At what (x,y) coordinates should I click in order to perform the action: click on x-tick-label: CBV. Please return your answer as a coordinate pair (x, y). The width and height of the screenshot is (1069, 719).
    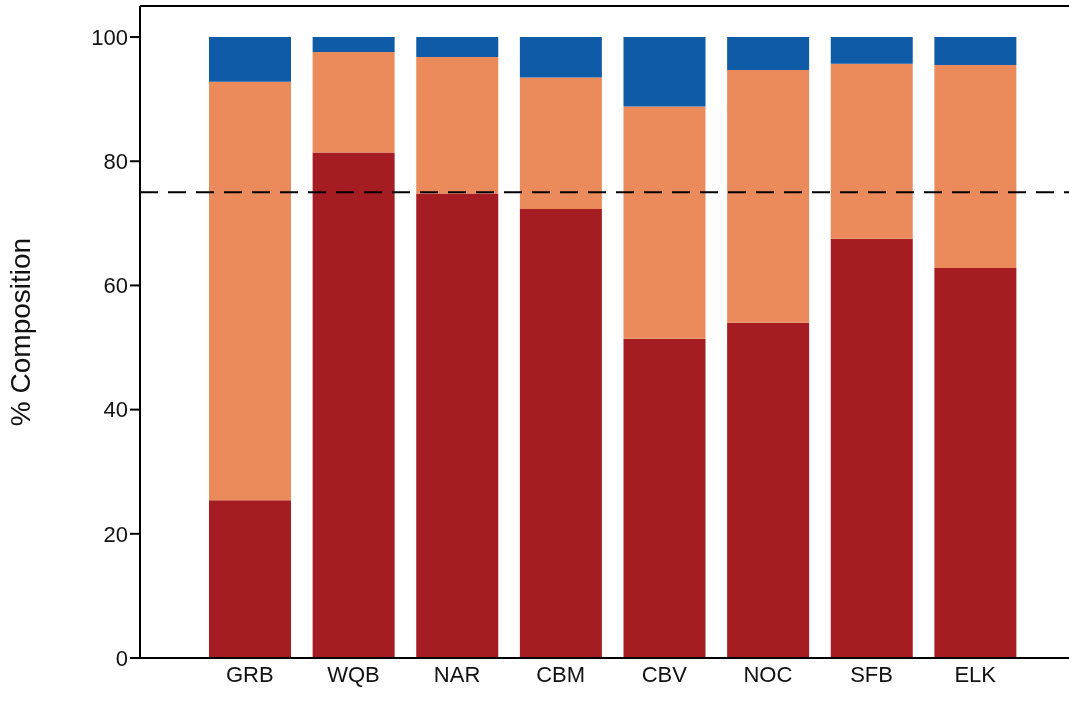
    Looking at the image, I should click on (664, 674).